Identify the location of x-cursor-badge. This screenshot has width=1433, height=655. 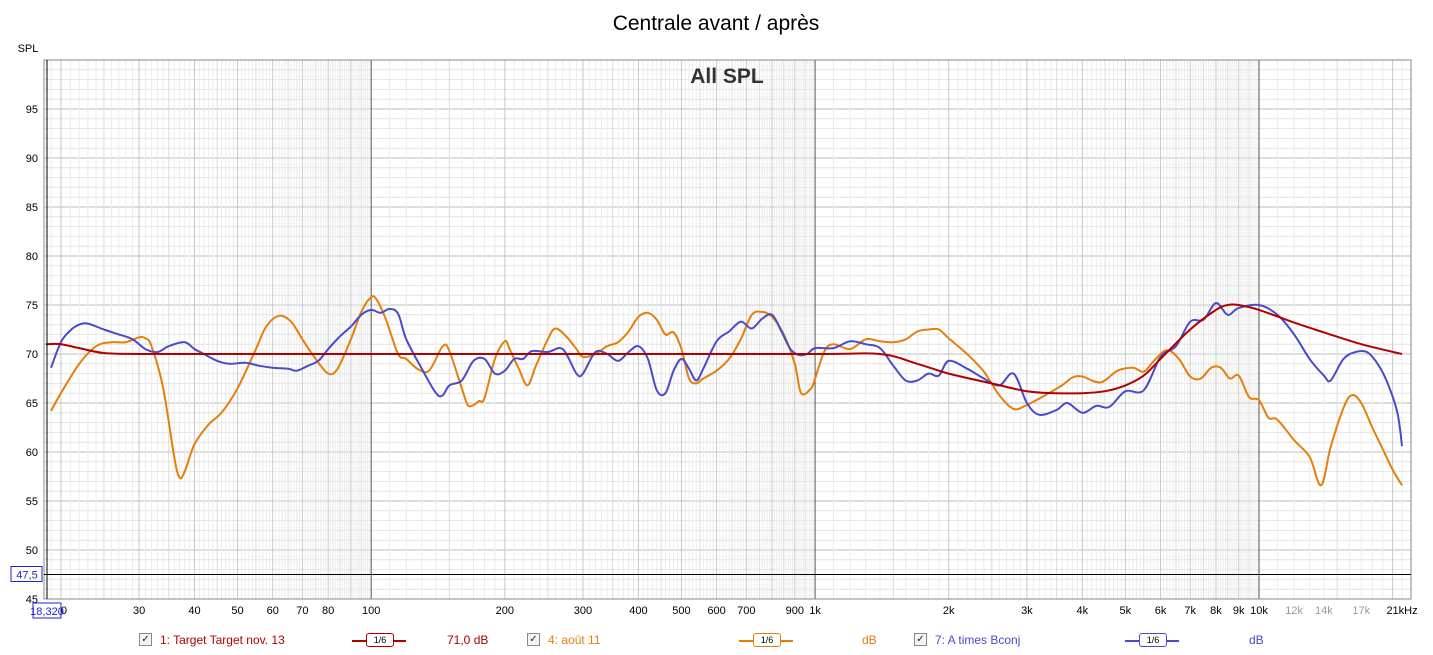
(47, 610).